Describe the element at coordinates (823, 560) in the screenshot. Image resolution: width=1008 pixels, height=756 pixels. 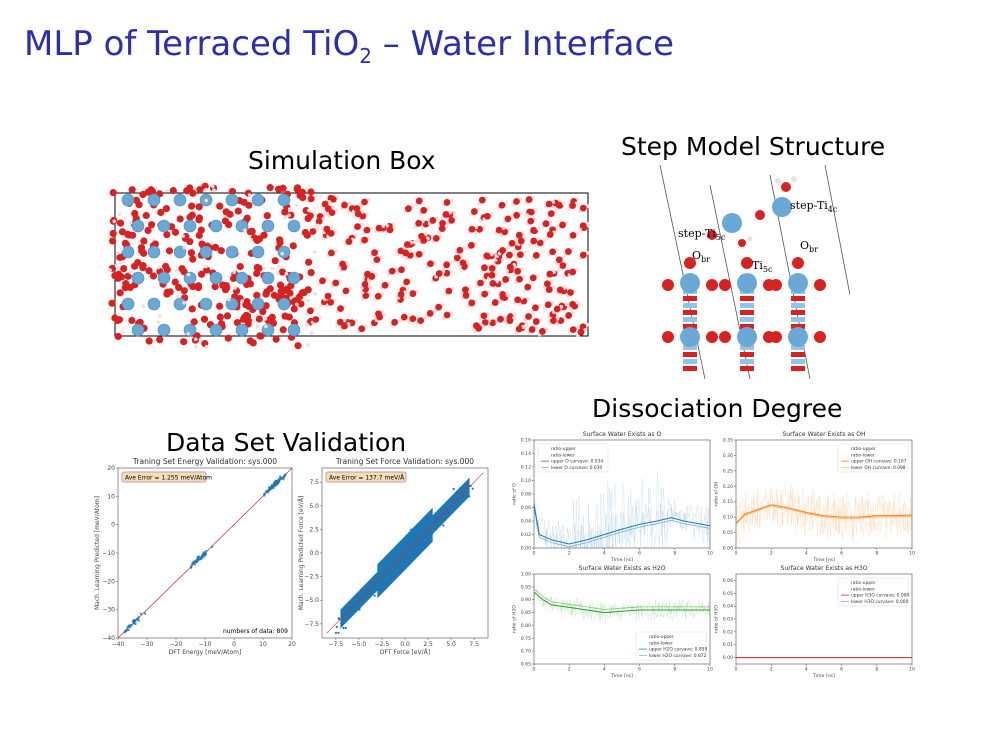
I see `x-axis-label: Time [ns]` at that location.